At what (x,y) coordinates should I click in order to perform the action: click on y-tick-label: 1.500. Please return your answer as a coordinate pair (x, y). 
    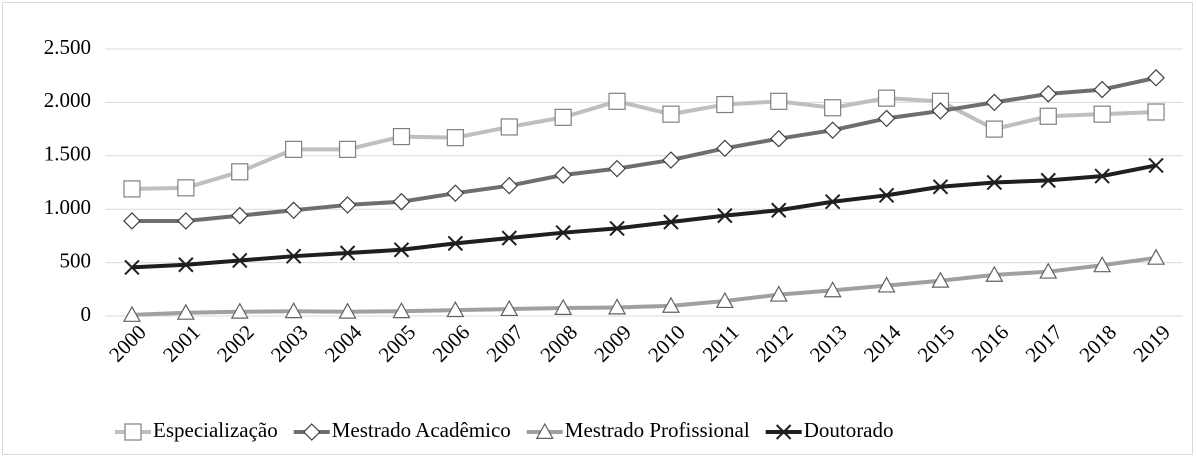
    Looking at the image, I should click on (67, 154).